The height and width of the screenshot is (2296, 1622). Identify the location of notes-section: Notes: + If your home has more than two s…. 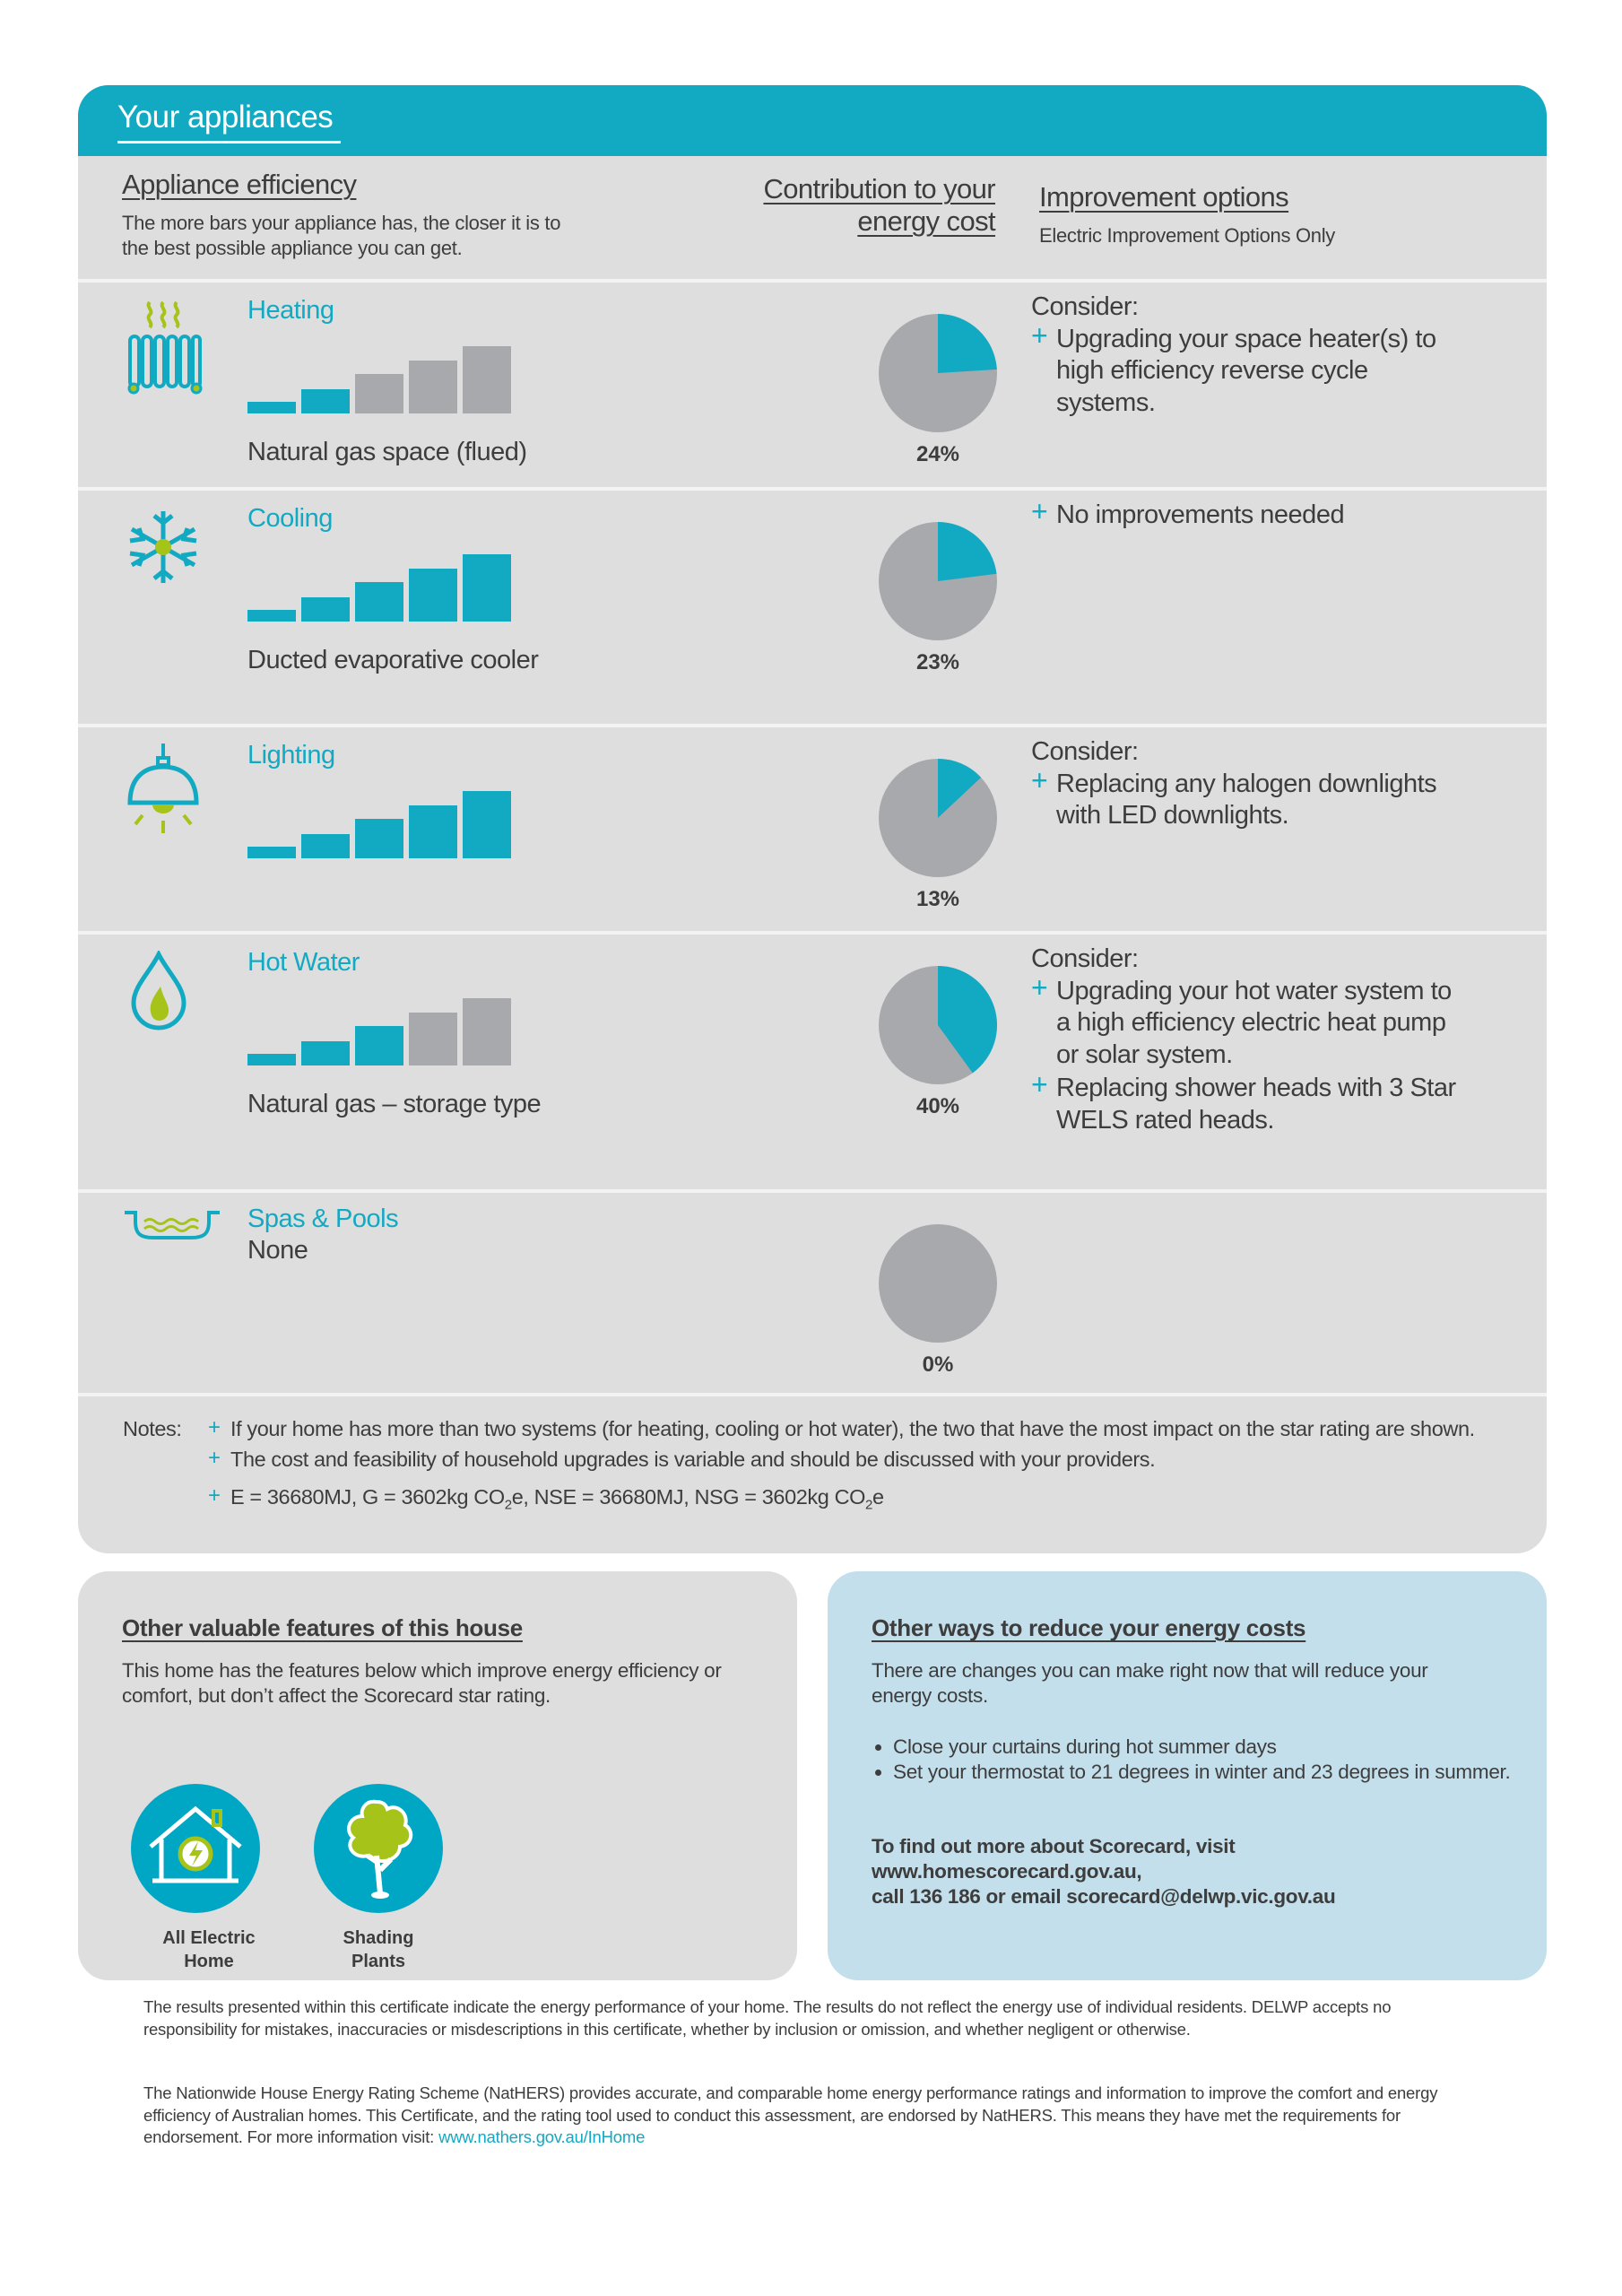
(812, 1473).